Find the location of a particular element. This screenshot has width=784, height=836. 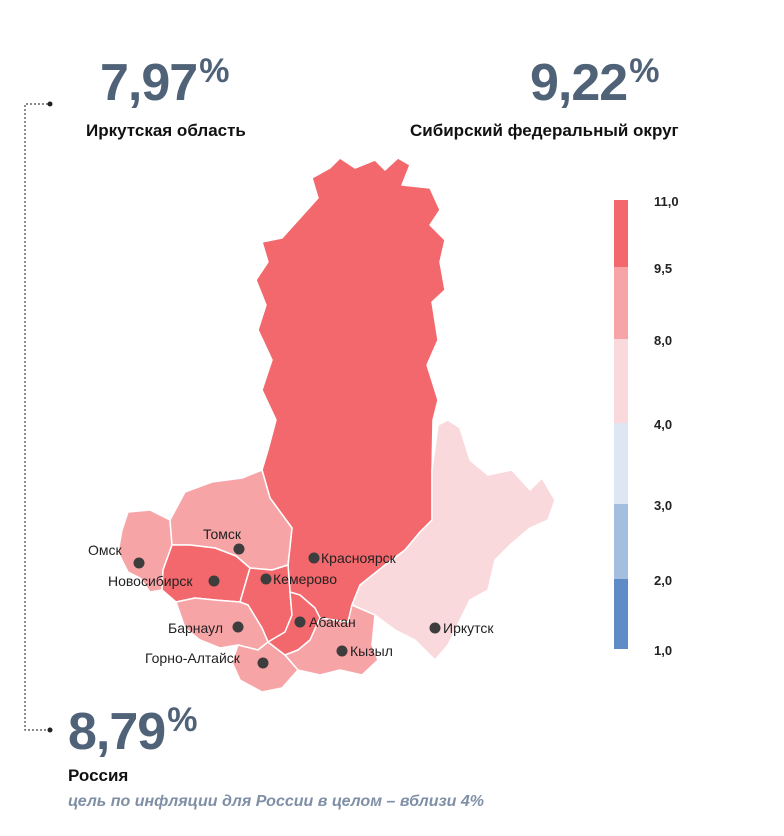

legend-tick-label: 9,5 is located at coordinates (663, 268).